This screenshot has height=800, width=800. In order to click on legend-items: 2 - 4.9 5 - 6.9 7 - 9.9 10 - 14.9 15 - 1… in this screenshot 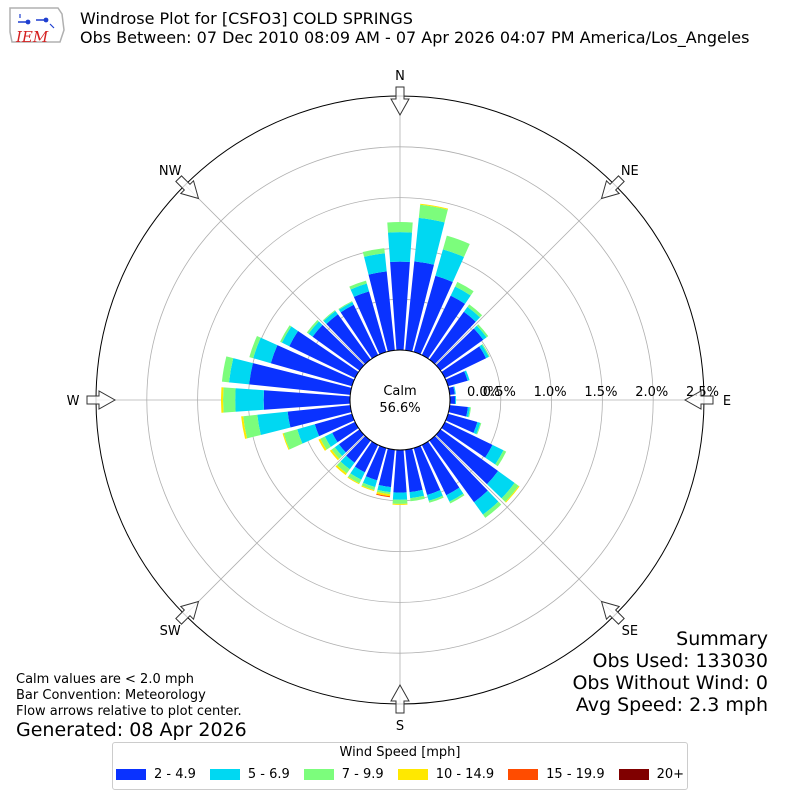, I will do `click(400, 774)`.